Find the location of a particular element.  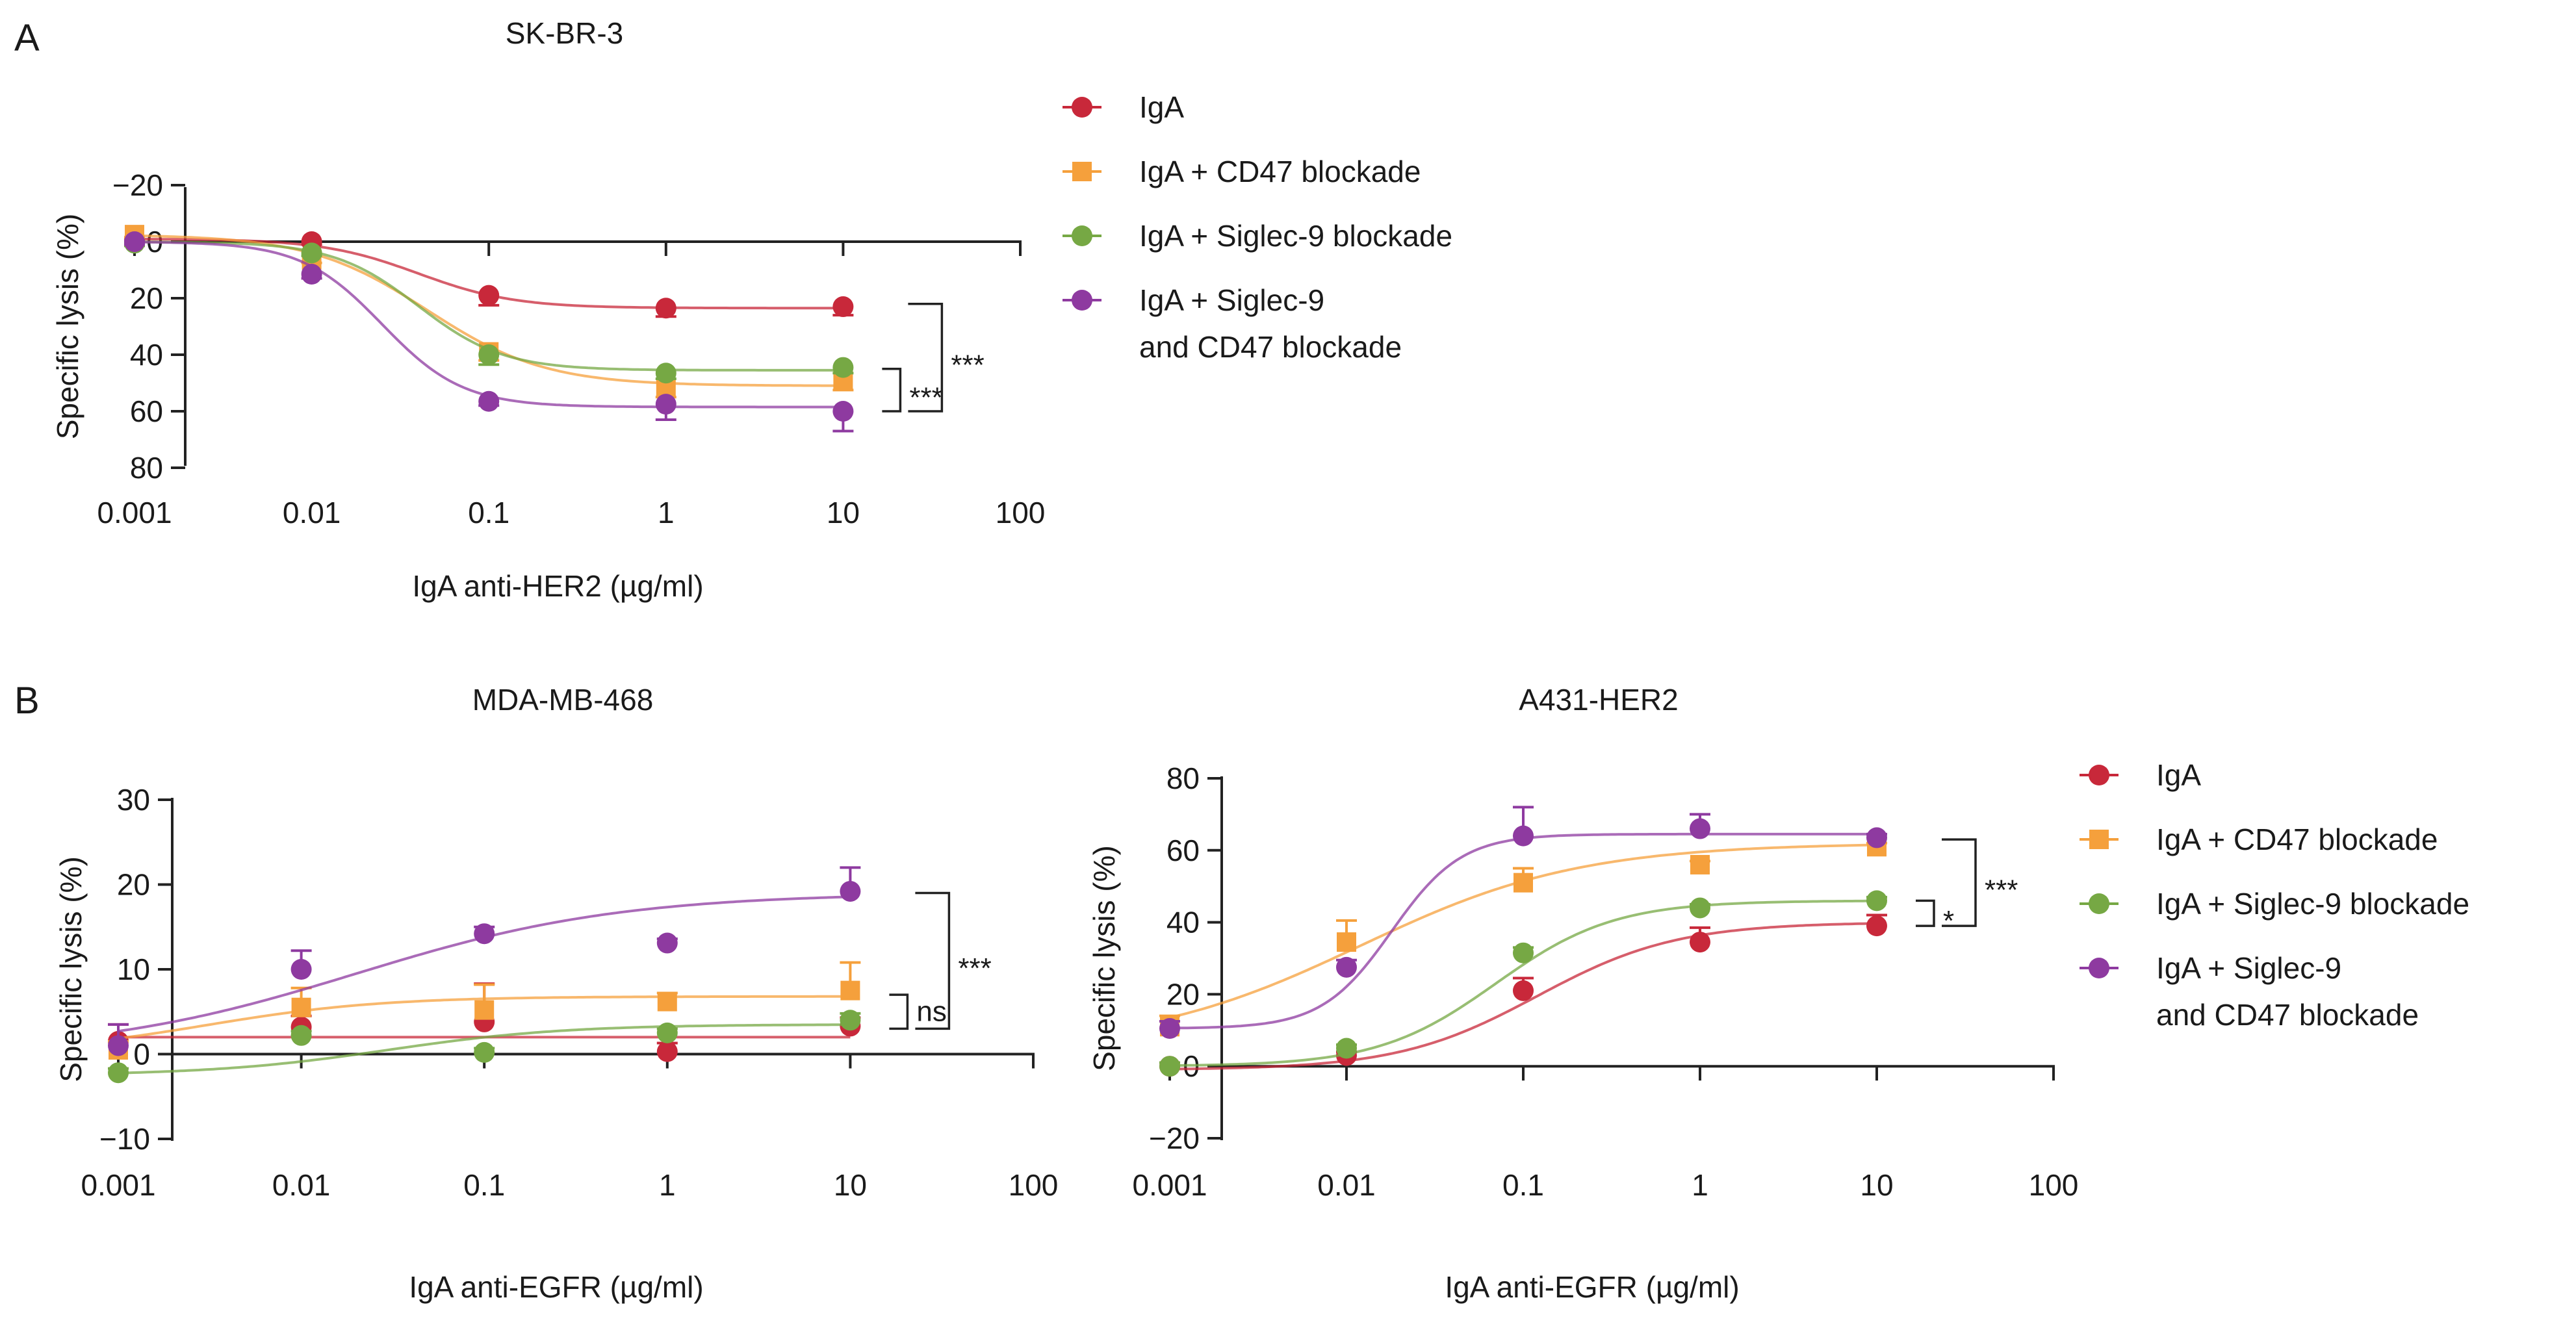

legend-label: IgA + Siglec-9 is located at coordinates (2249, 968).